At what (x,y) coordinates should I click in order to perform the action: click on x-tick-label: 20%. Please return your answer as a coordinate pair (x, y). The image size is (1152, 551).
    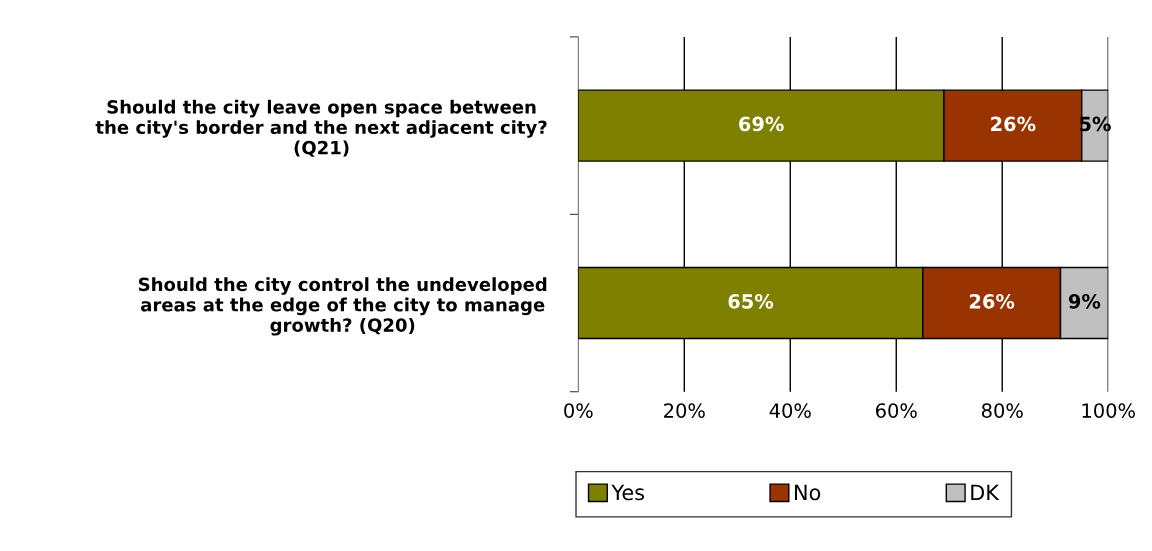
    Looking at the image, I should click on (684, 410).